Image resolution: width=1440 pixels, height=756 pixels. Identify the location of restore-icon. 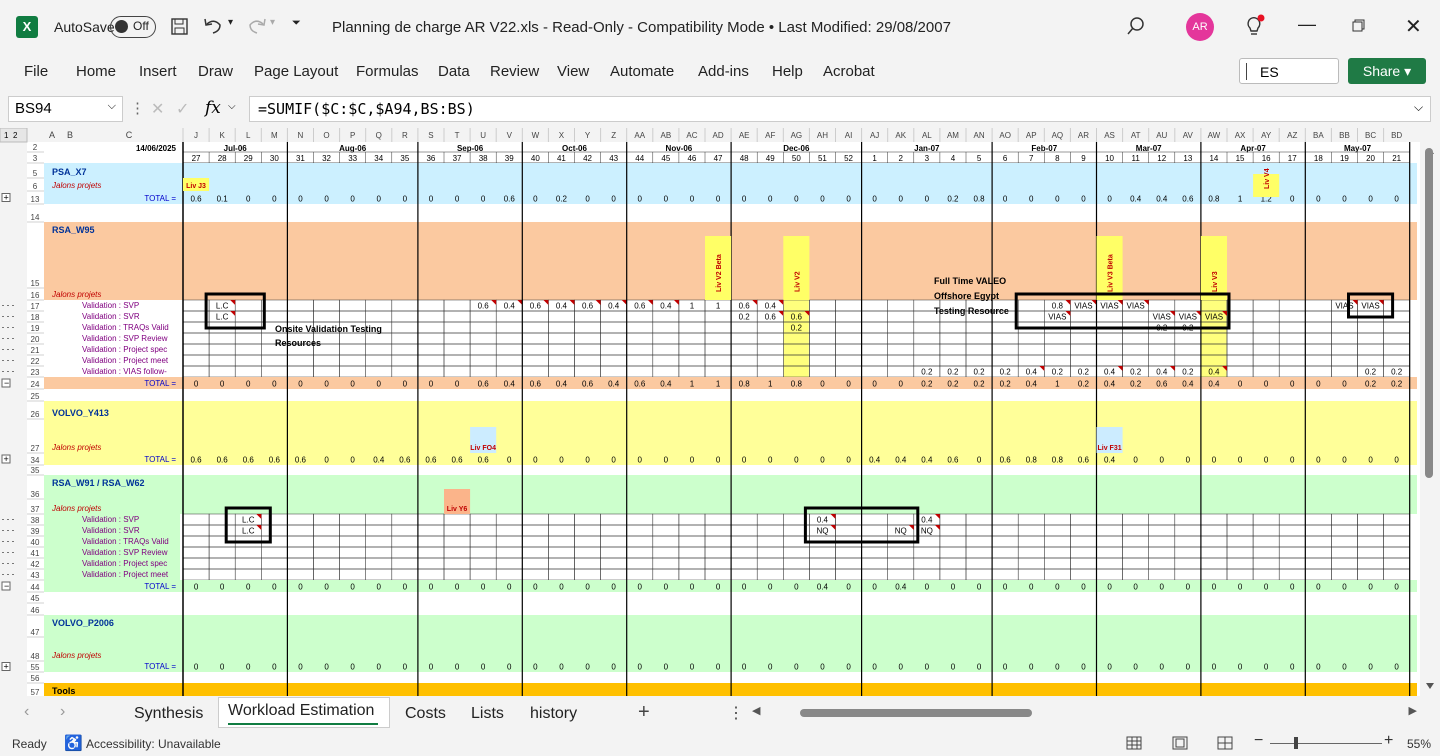
(1359, 26).